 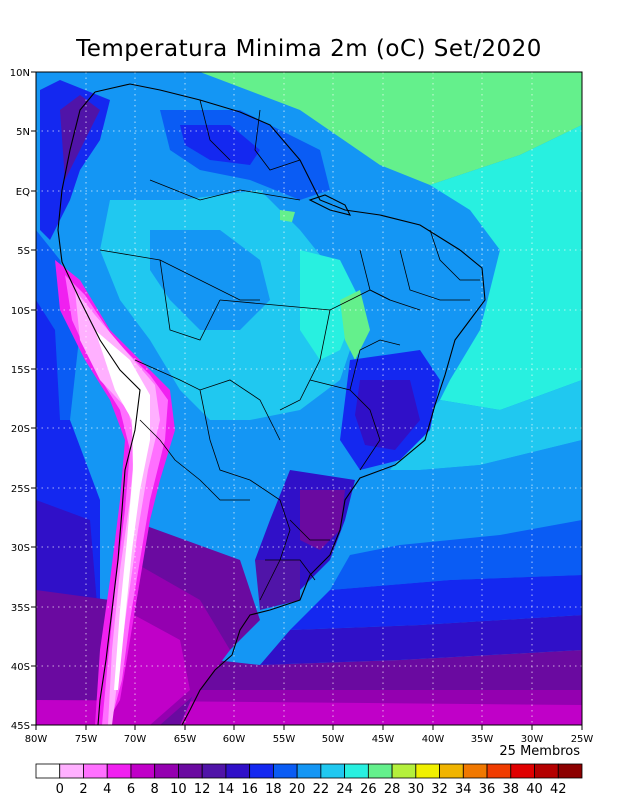 I want to click on lon-label: 55W, so click(x=284, y=739).